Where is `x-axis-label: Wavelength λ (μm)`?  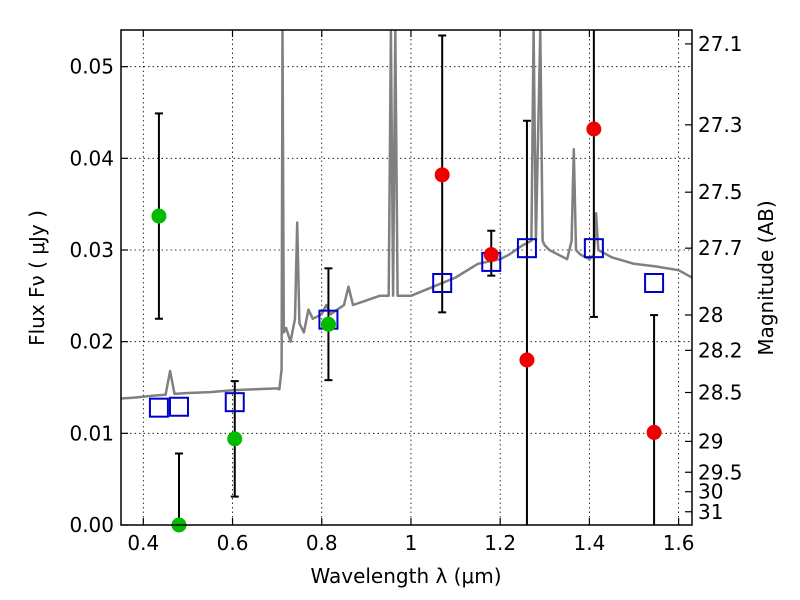
x-axis-label: Wavelength λ (μm) is located at coordinates (405, 576).